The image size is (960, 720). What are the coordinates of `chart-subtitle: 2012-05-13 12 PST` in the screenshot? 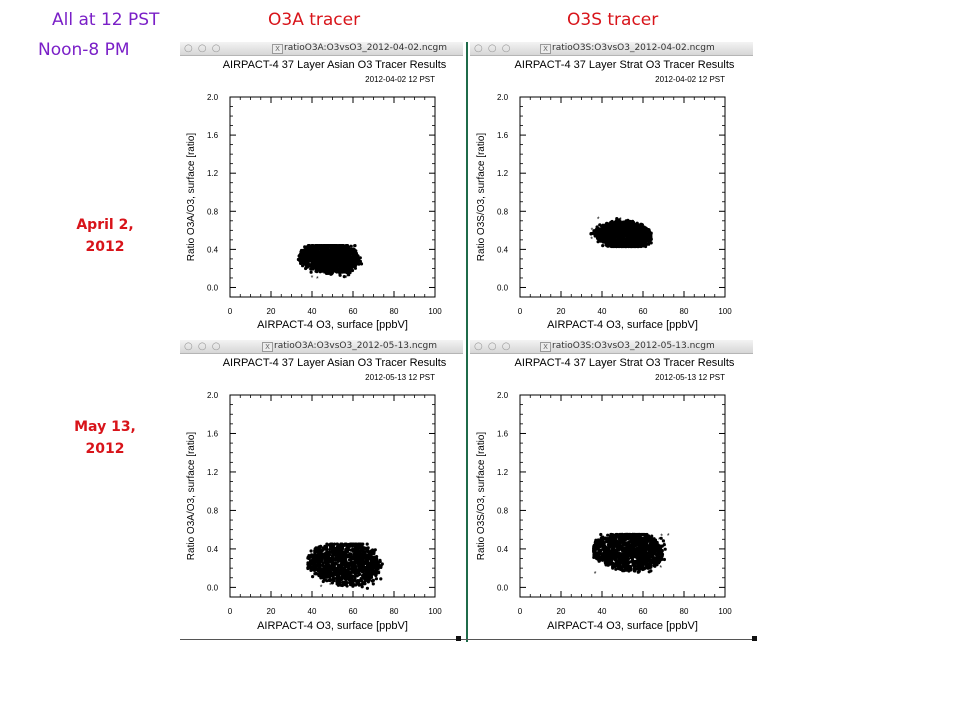 It's located at (400, 377).